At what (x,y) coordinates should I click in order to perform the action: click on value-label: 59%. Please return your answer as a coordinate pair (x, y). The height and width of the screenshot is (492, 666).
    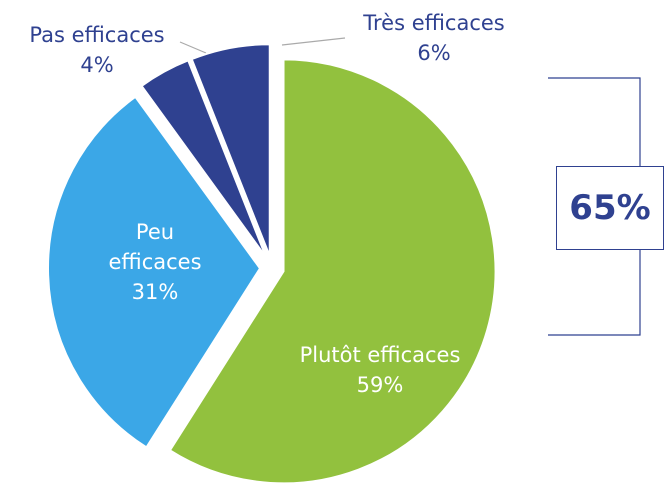
    Looking at the image, I should click on (380, 385).